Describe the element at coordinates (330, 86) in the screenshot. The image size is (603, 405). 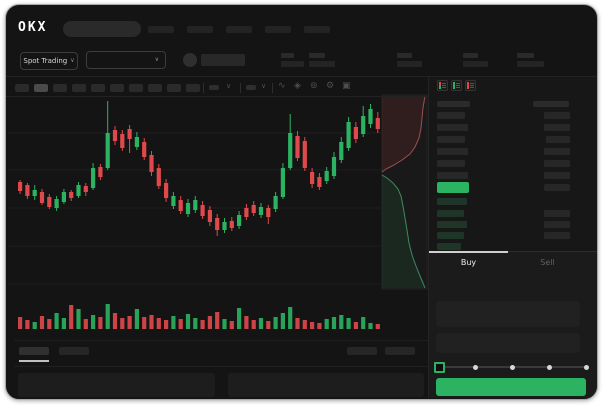
I see `settings-gear-icon: ⚙` at that location.